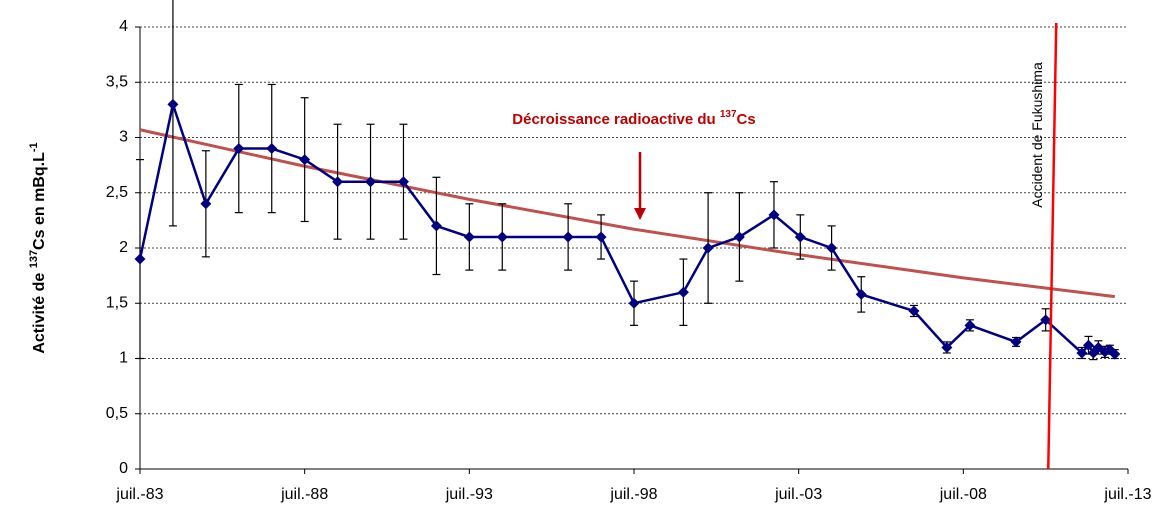  Describe the element at coordinates (117, 192) in the screenshot. I see `y-tick-label: 2,5` at that location.